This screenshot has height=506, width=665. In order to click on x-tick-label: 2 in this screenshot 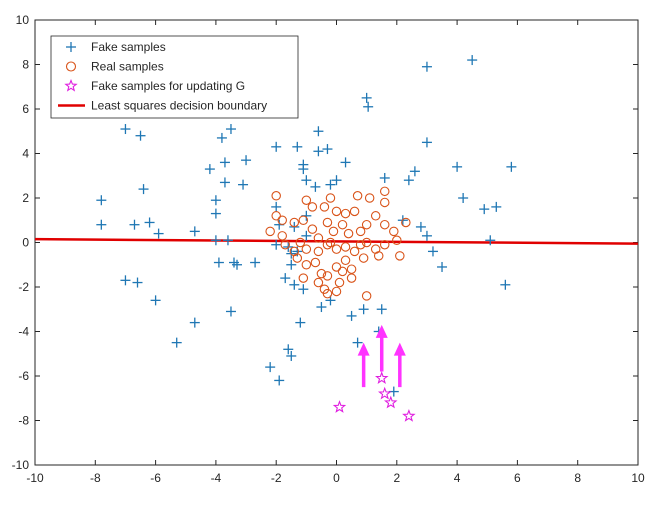, I will do `click(396, 478)`.